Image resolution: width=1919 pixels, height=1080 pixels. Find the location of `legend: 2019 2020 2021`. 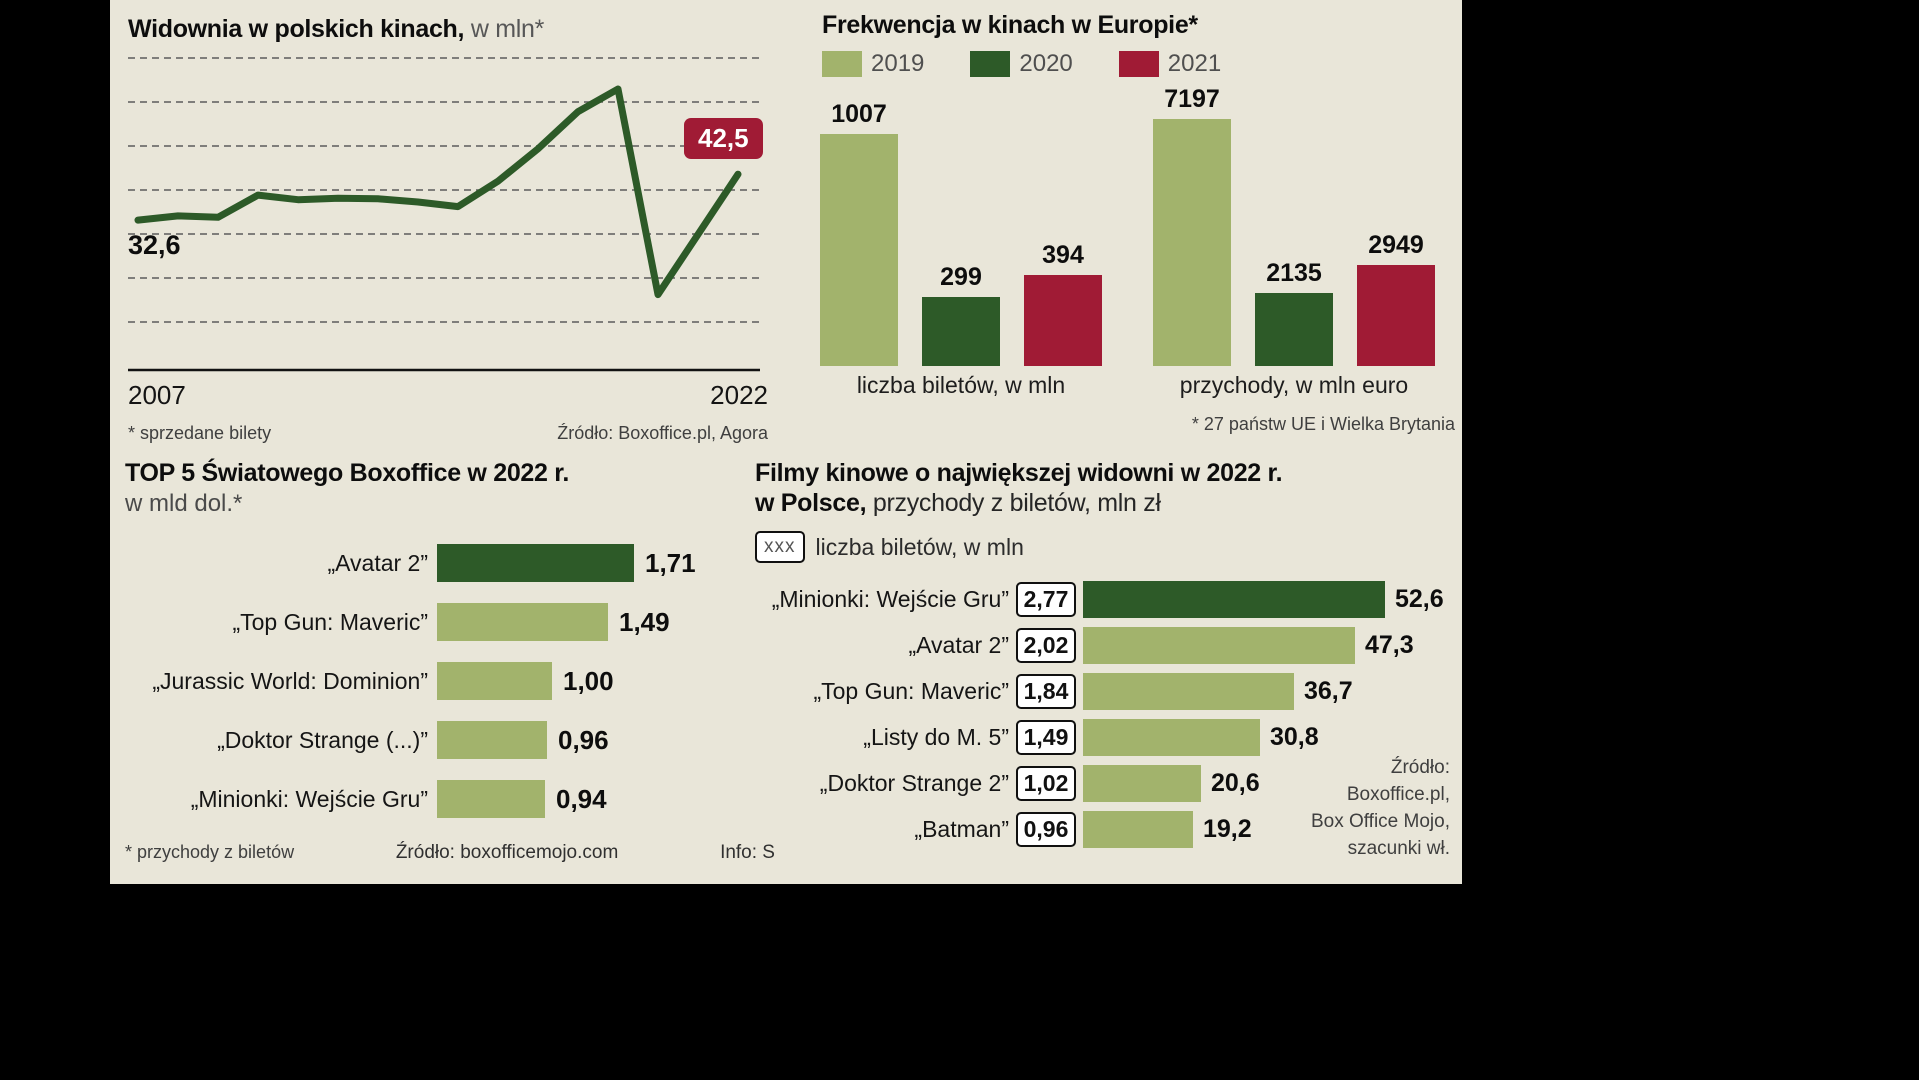

legend: 2019 2020 2021 is located at coordinates (1138, 64).